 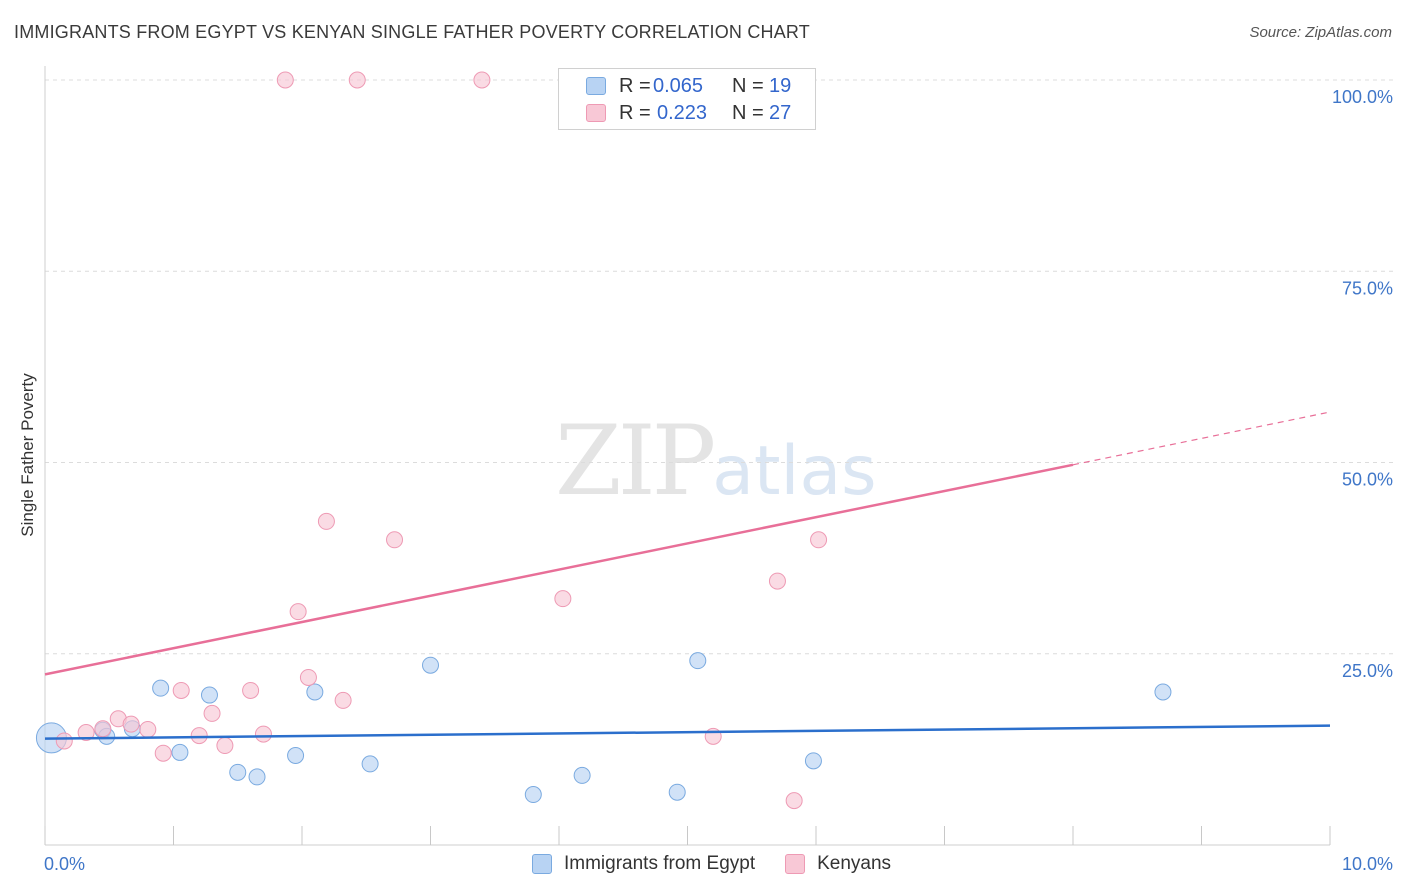 I want to click on x-tick-label-min: 0.0%, so click(x=64, y=864).